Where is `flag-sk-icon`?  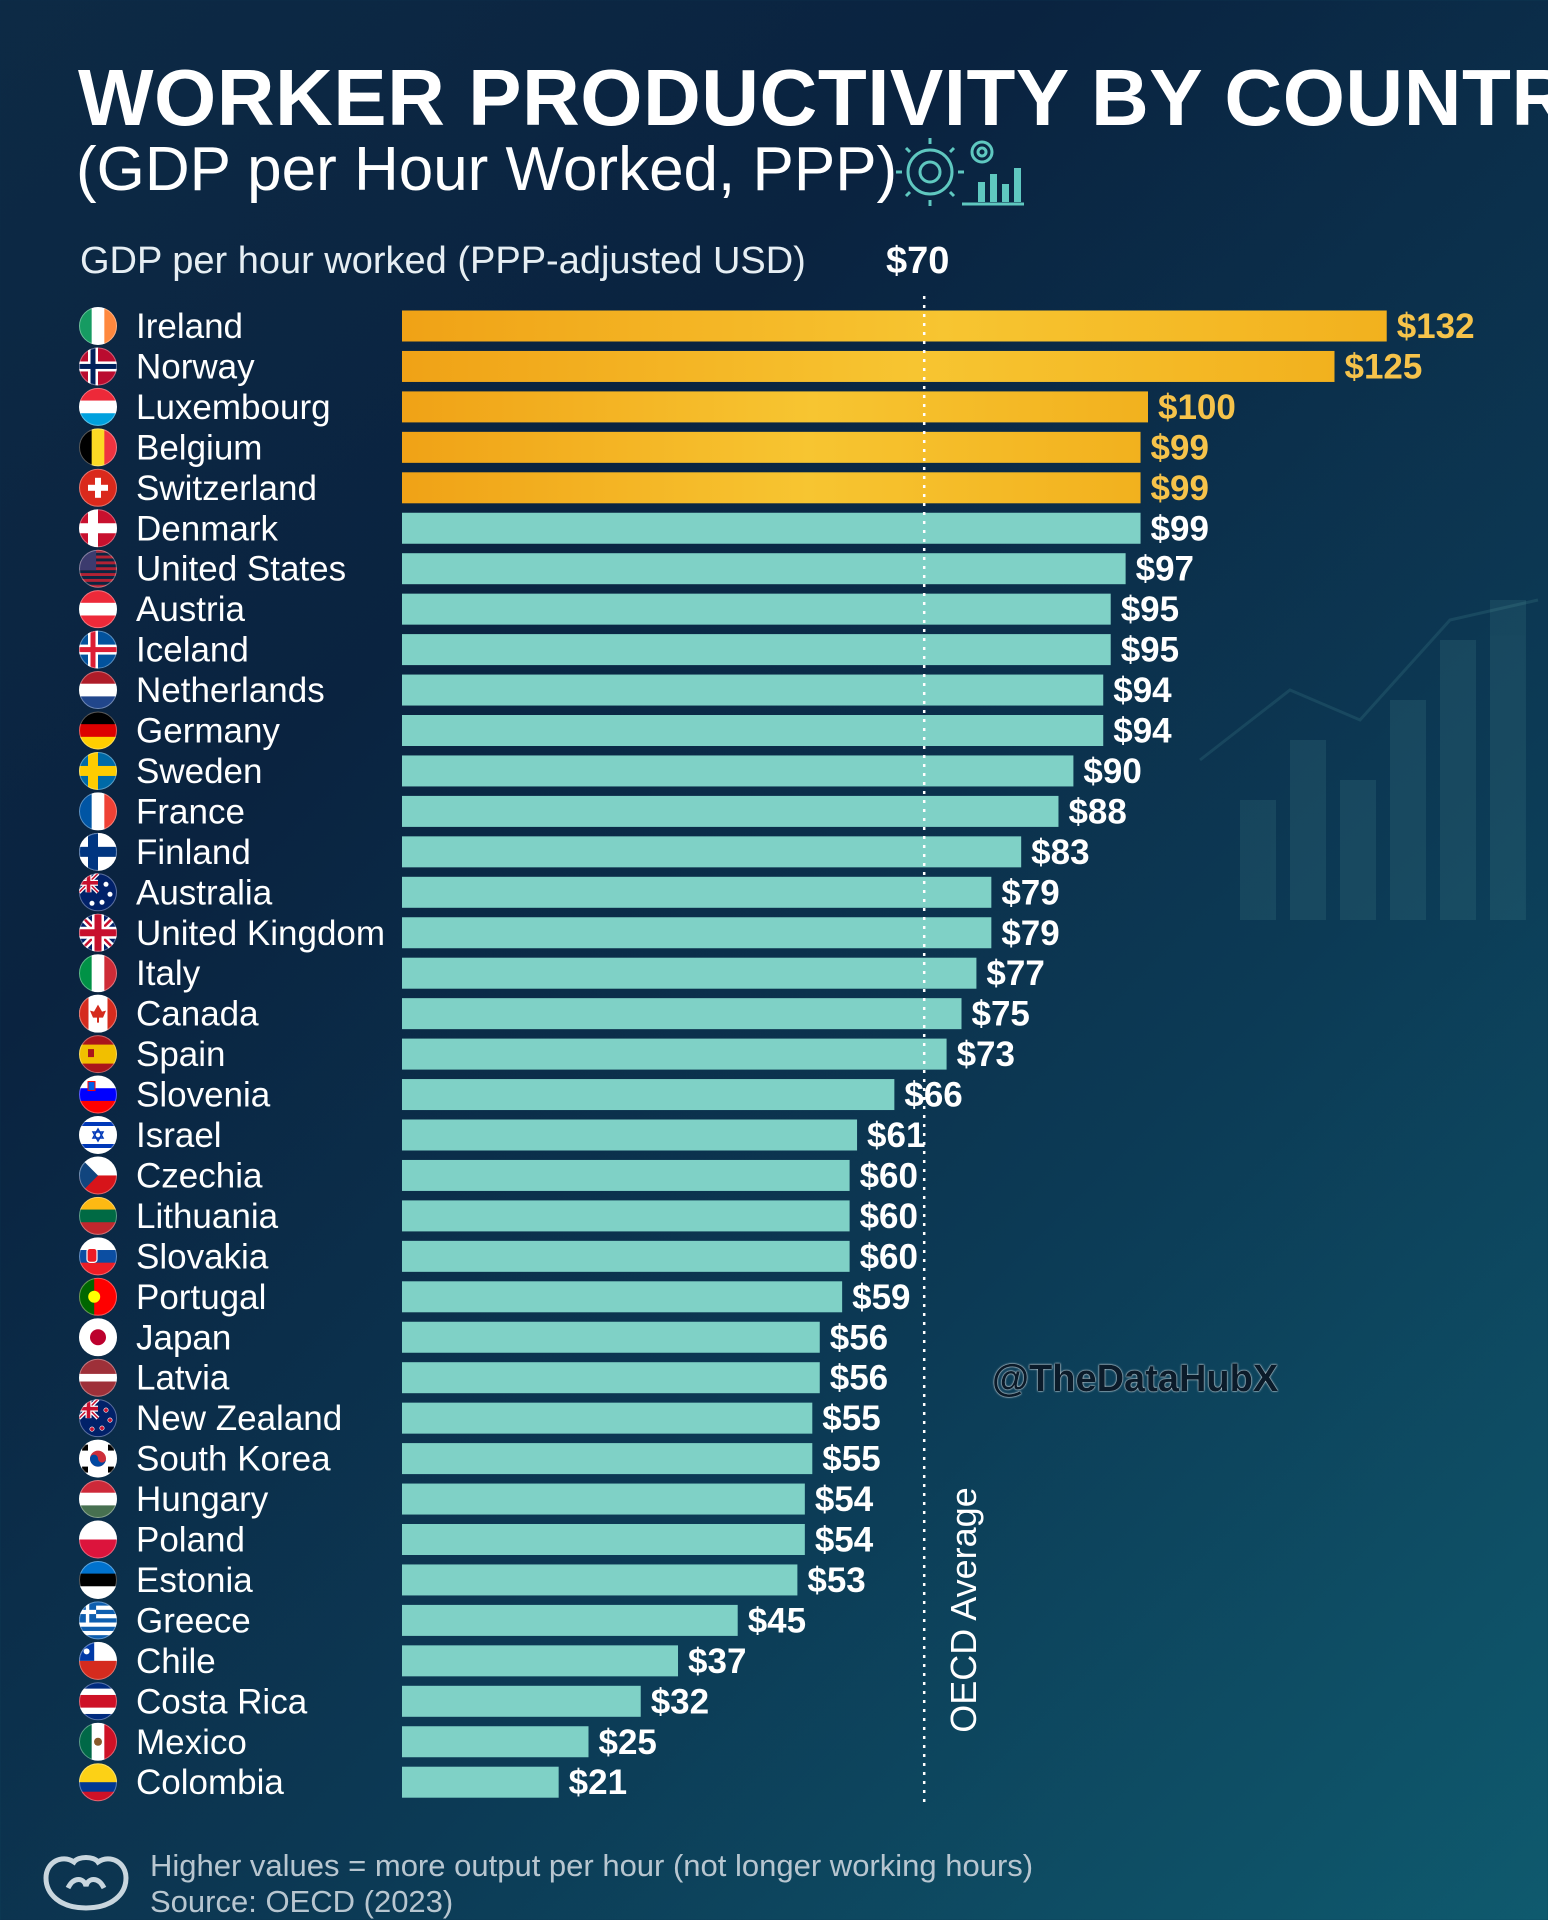 flag-sk-icon is located at coordinates (98, 1256).